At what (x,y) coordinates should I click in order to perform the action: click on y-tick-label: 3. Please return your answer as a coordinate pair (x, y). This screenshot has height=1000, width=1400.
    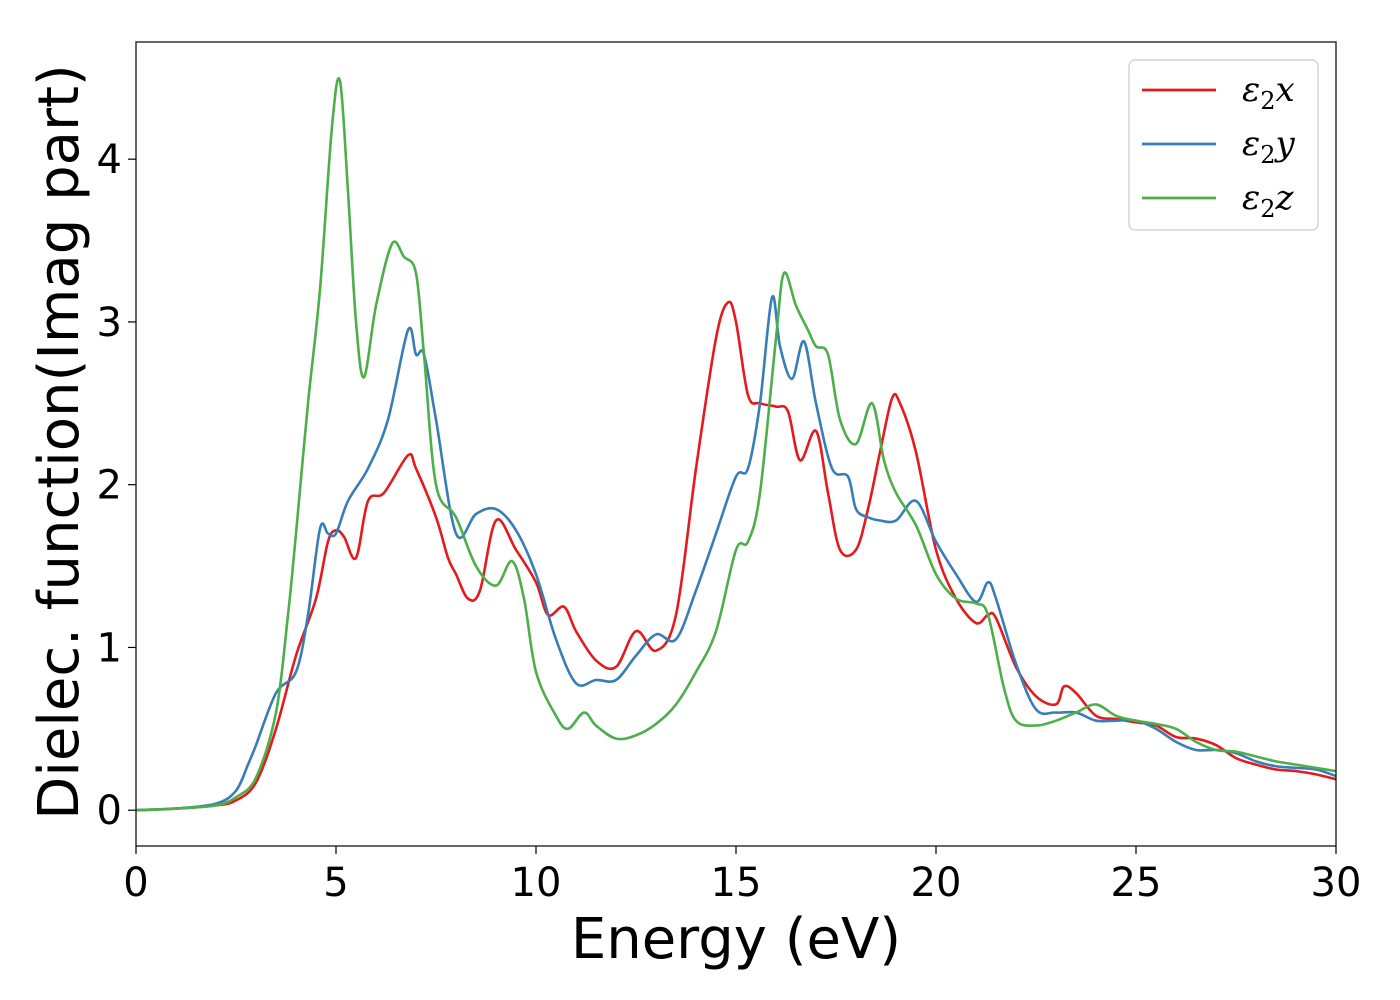
    Looking at the image, I should click on (109, 323).